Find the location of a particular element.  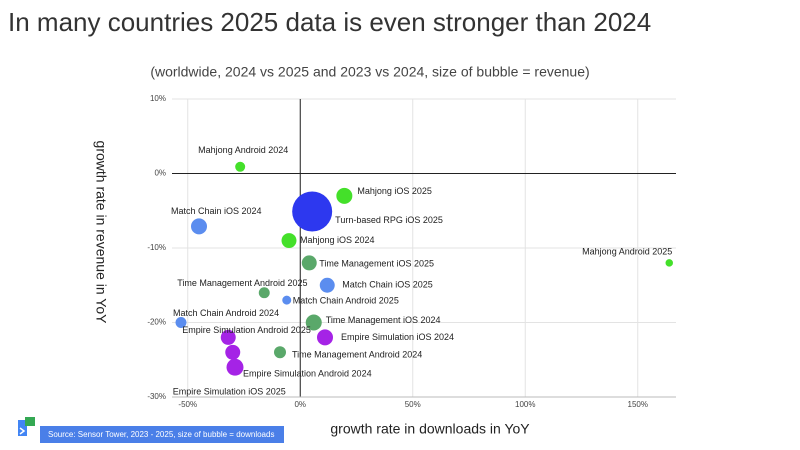

bubble-label: Turn-based RPG iOS 2025 is located at coordinates (389, 220).